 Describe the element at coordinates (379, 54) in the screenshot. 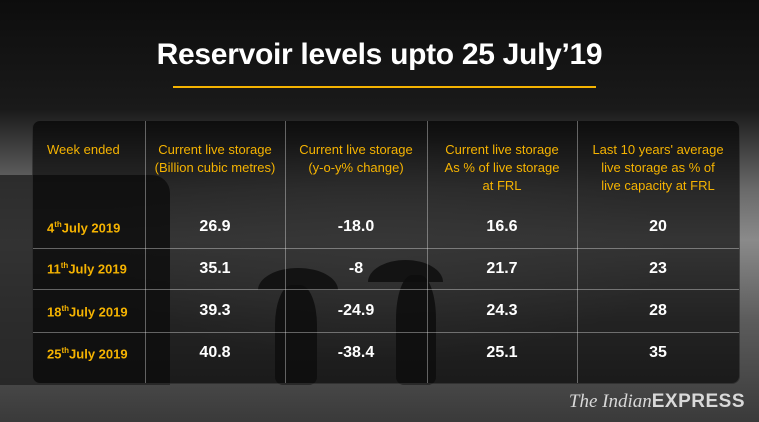

I see `chart-title: Reservoir levels upto 25 July’19` at that location.